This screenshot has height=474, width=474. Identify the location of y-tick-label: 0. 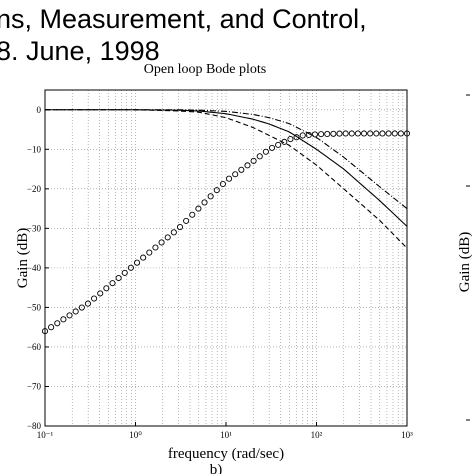
(39, 110).